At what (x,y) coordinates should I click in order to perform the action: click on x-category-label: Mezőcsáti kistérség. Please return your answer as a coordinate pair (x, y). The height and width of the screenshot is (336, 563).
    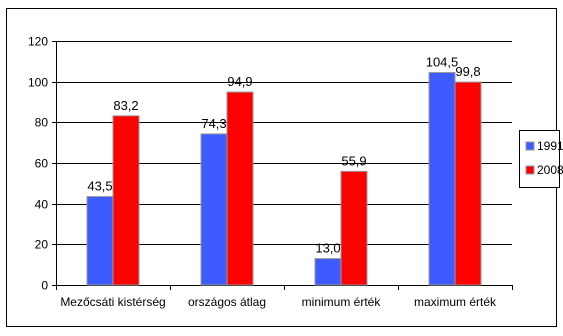
    Looking at the image, I should click on (112, 302).